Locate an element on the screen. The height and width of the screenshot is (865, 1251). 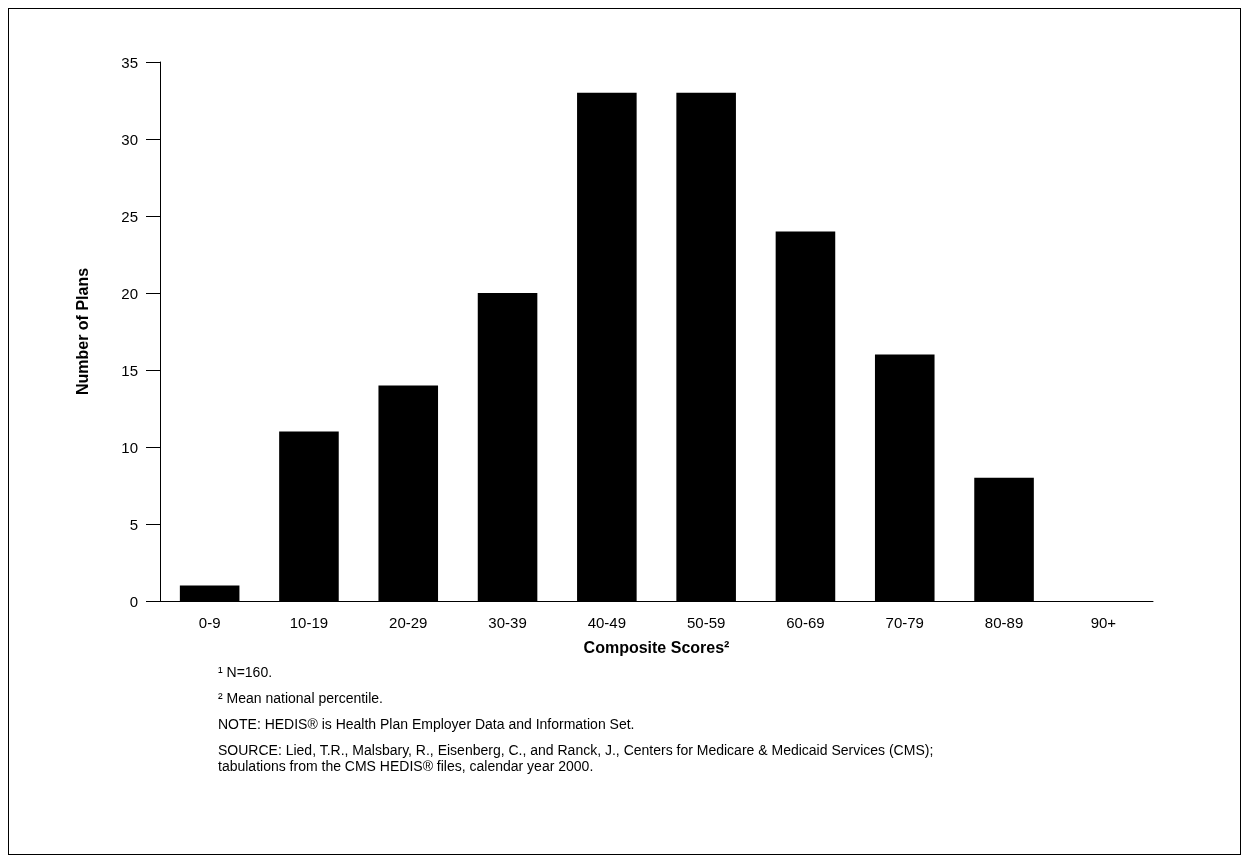
y-tick-label: 35 is located at coordinates (129, 62).